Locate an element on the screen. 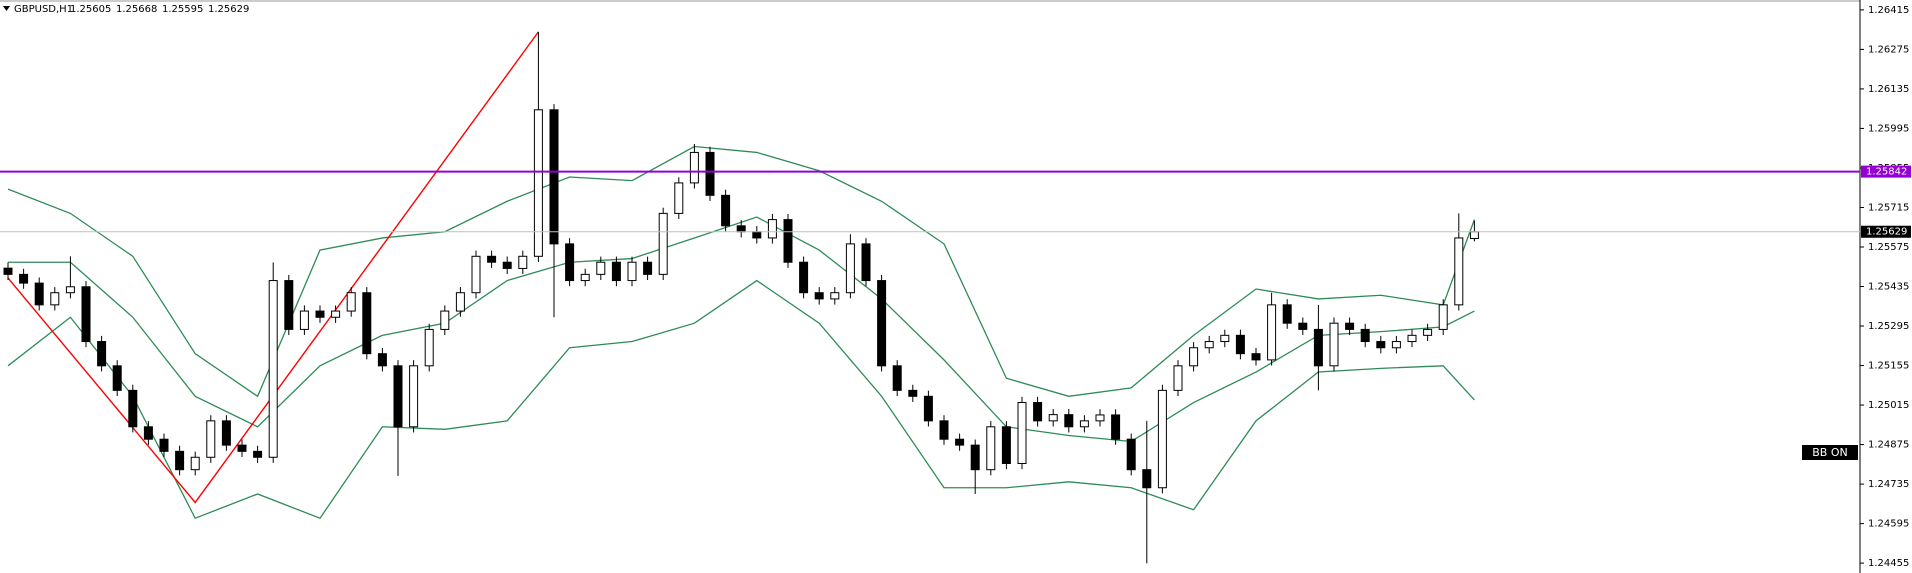 The image size is (1912, 573). low-value: 1.25595 is located at coordinates (182, 9).